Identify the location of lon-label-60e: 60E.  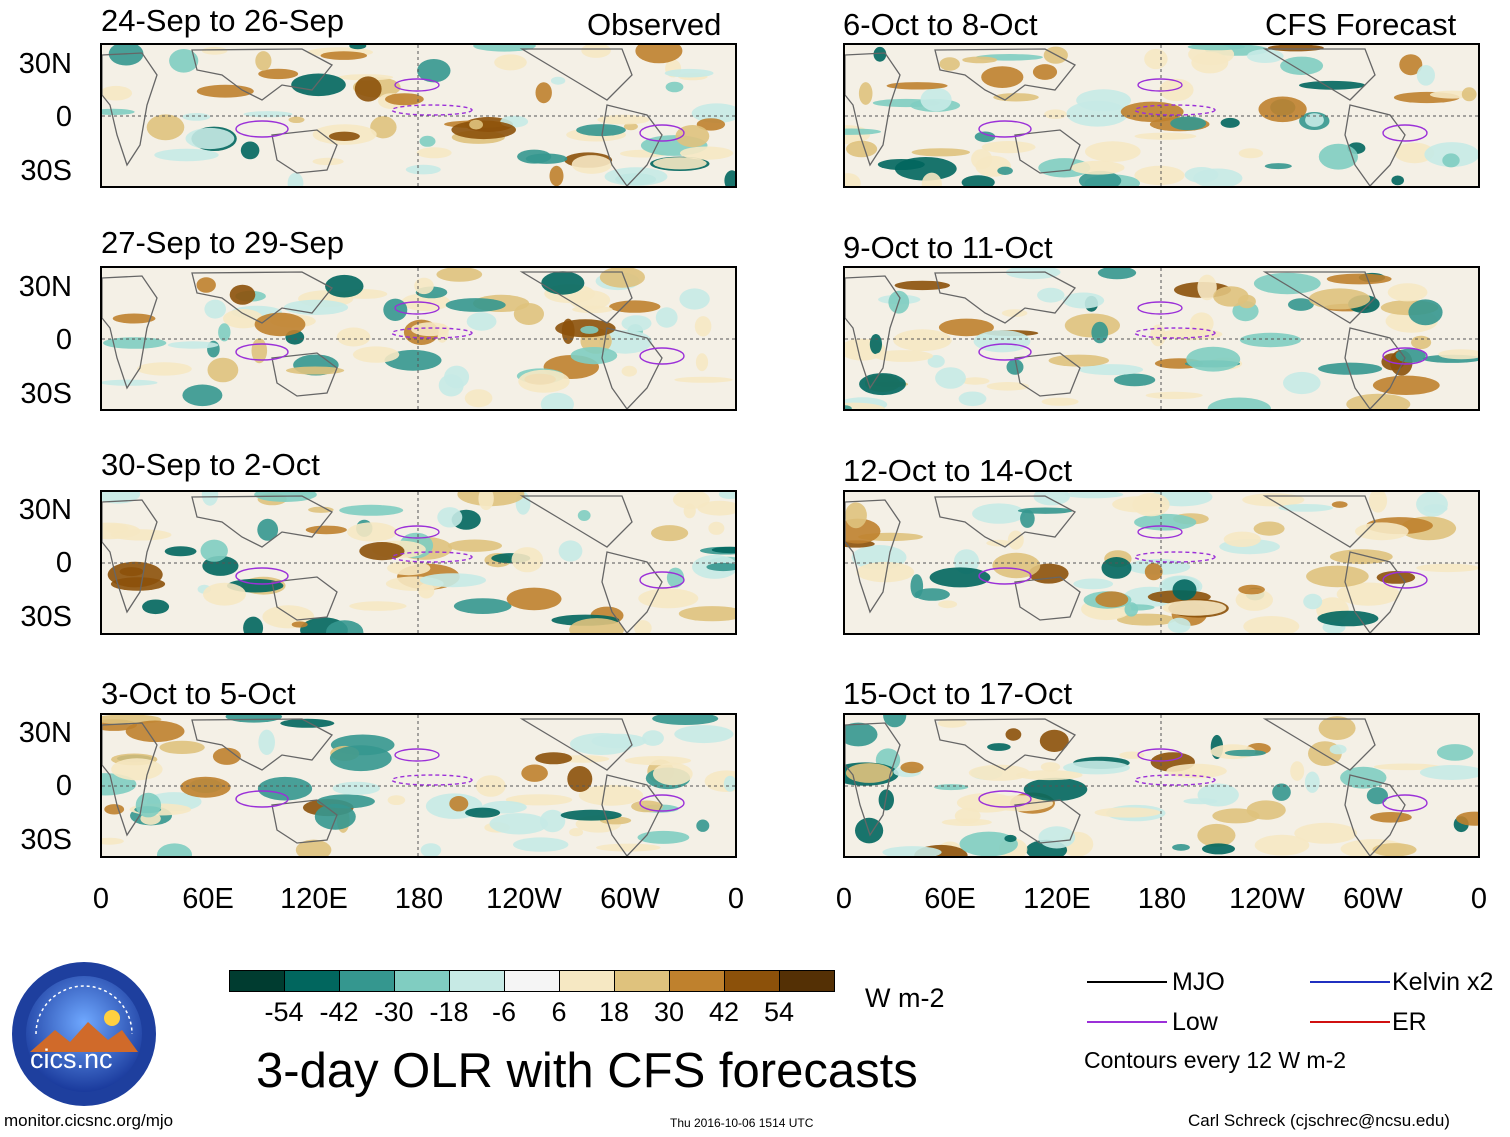
(208, 899).